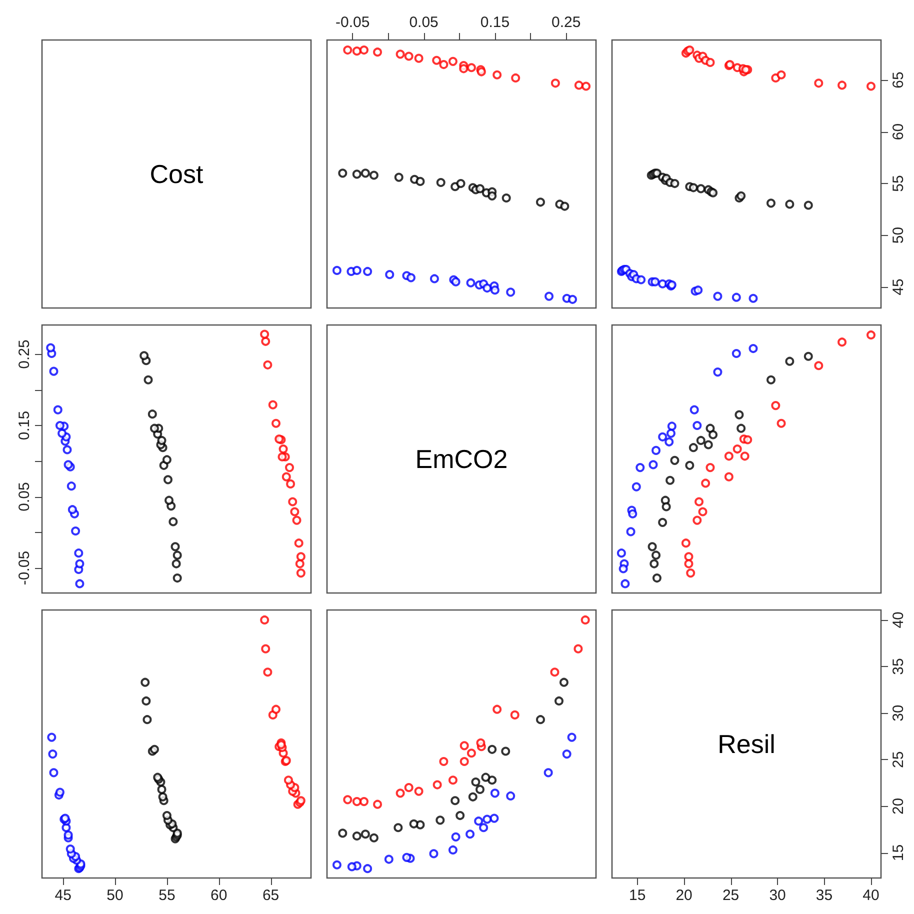 The image size is (914, 914). What do you see at coordinates (176, 174) in the screenshot?
I see `text: Cost` at bounding box center [176, 174].